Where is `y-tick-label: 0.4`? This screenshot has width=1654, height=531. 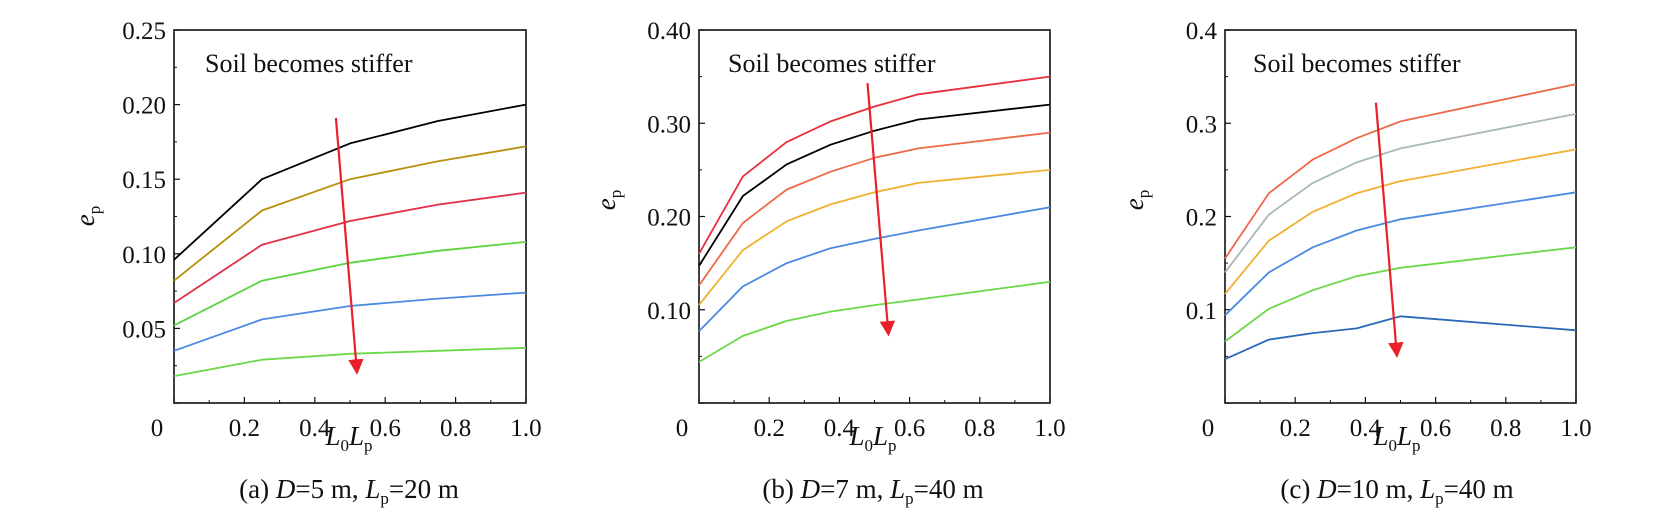 y-tick-label: 0.4 is located at coordinates (1202, 31).